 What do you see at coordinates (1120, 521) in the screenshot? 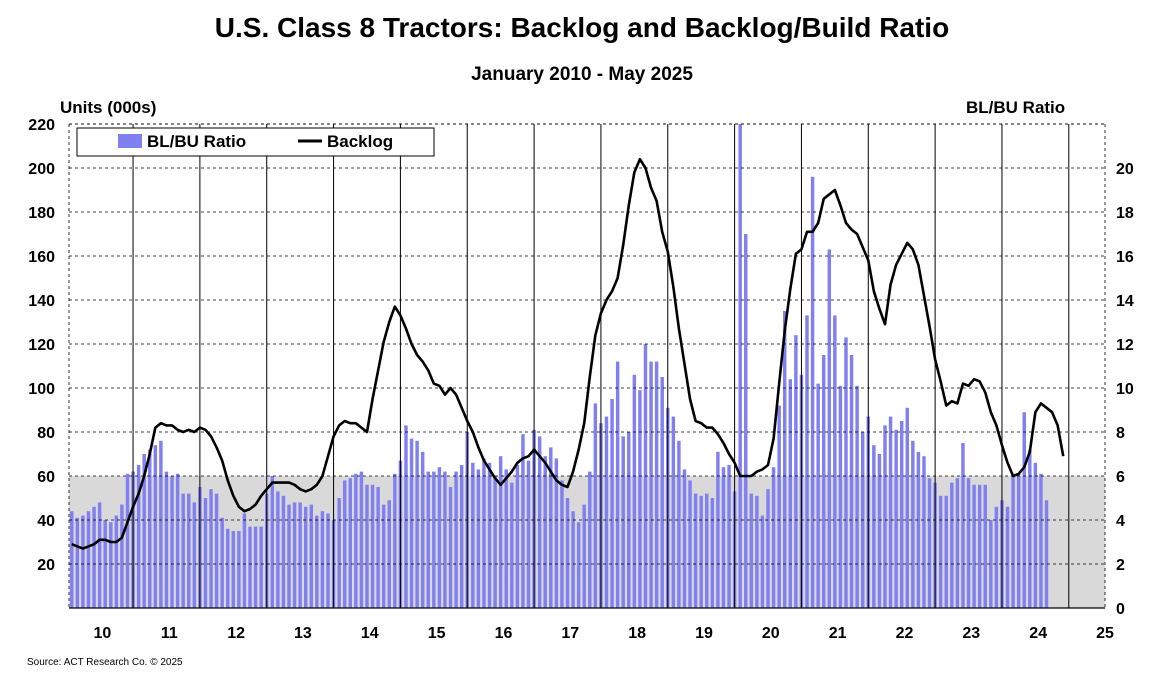
I see `right-tick-label: 4` at bounding box center [1120, 521].